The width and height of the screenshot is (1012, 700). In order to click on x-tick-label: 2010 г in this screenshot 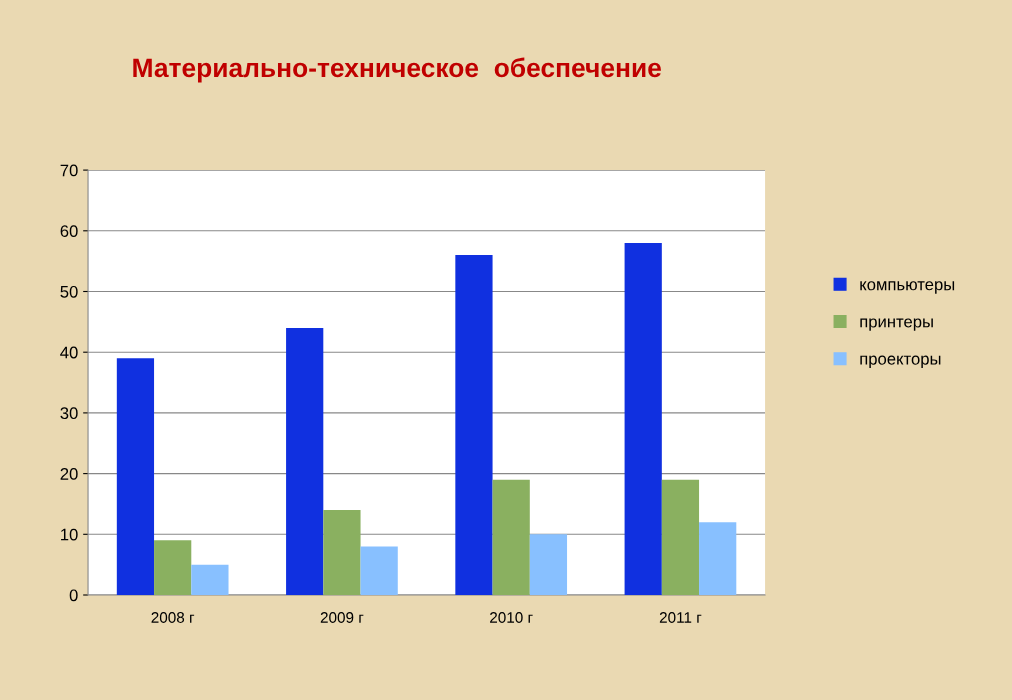, I will do `click(511, 617)`.